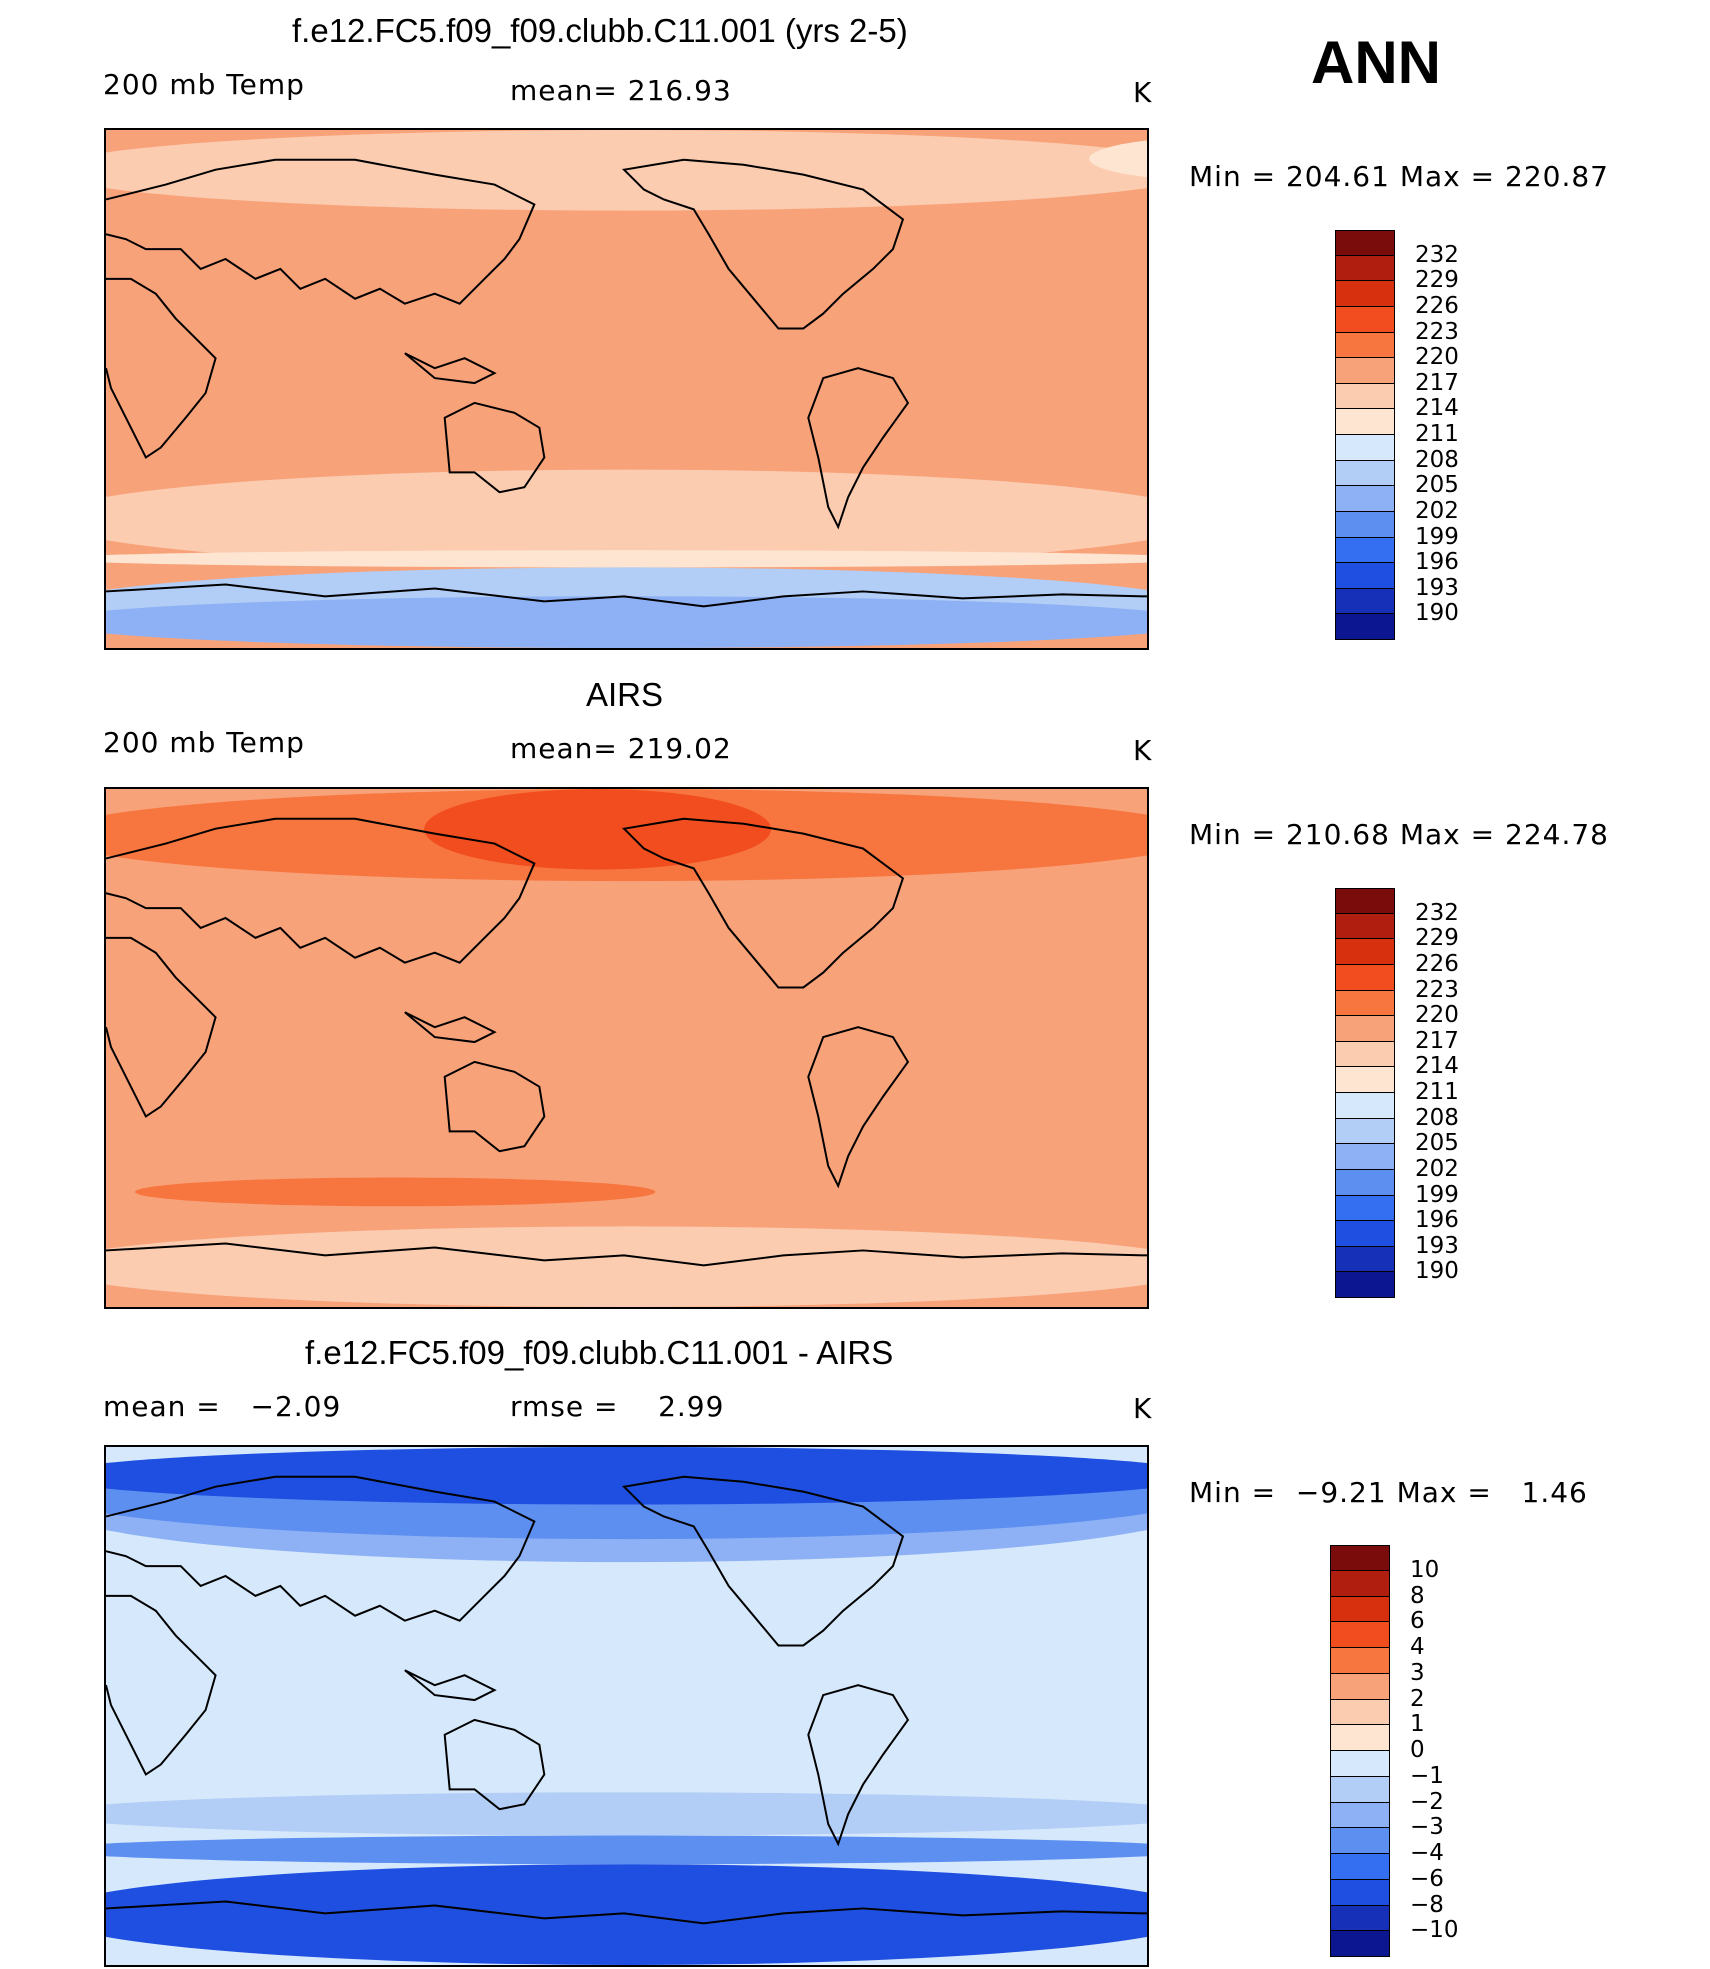 The width and height of the screenshot is (1710, 1969). What do you see at coordinates (1337, 834) in the screenshot?
I see `min-value: 210.68` at bounding box center [1337, 834].